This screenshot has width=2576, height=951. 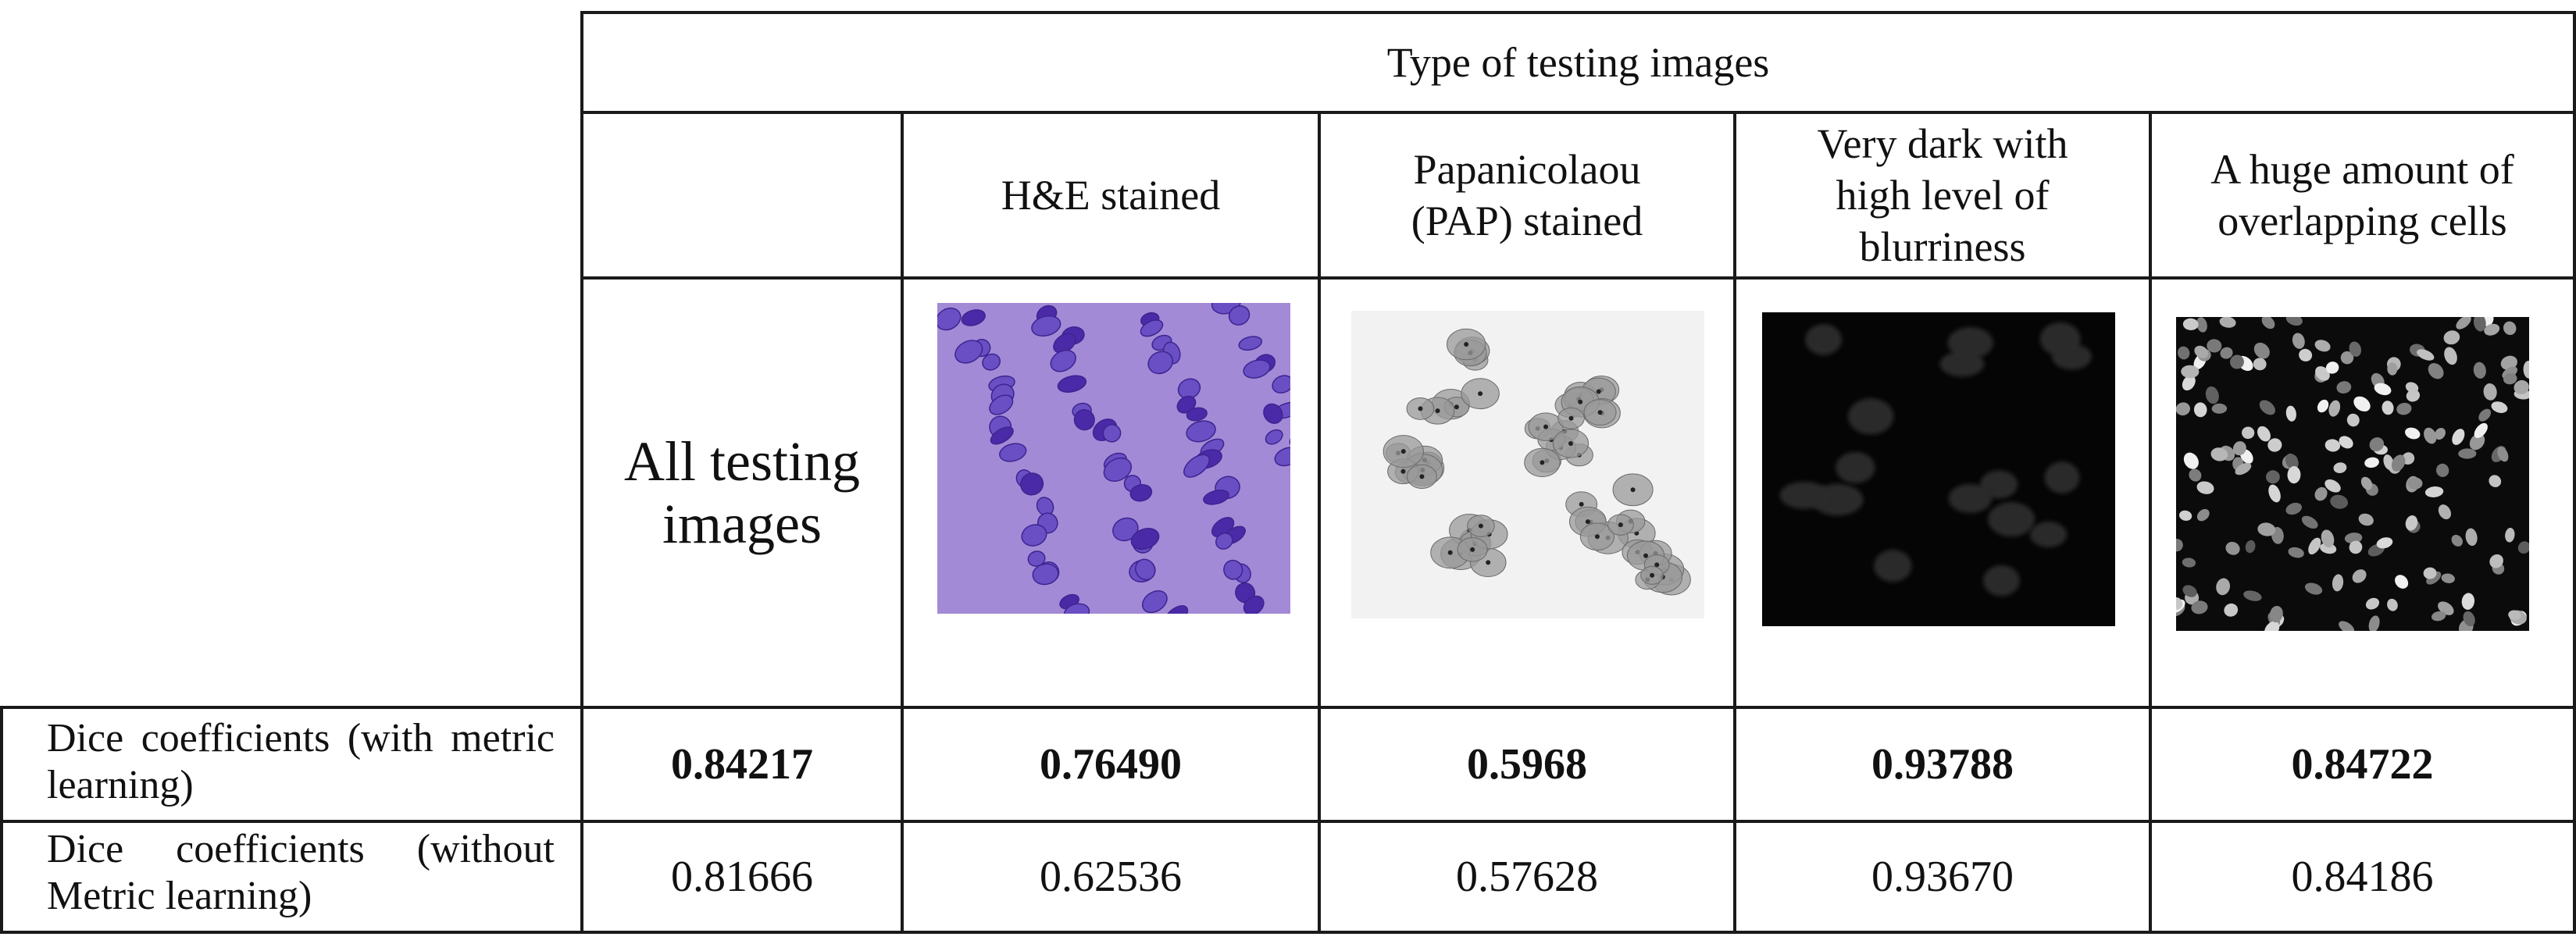 I want to click on subheader-divider, so click(x=1578, y=278).